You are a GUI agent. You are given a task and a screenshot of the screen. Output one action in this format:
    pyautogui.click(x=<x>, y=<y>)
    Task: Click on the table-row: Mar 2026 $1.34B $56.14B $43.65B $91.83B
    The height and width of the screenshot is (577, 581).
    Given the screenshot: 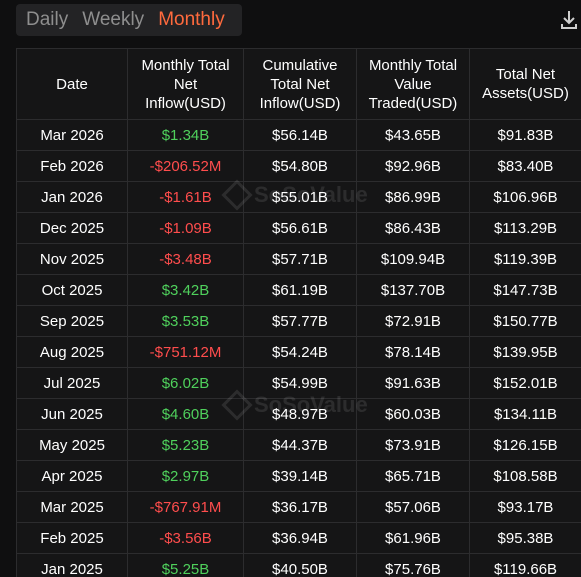 What is the action you would take?
    pyautogui.click(x=298, y=135)
    